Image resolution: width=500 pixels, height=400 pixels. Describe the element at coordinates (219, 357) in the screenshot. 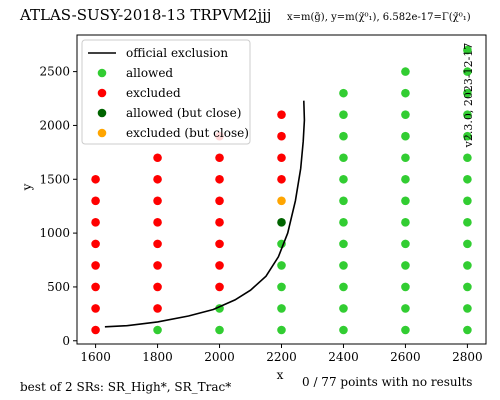

I see `x-tick-label: 2000` at that location.